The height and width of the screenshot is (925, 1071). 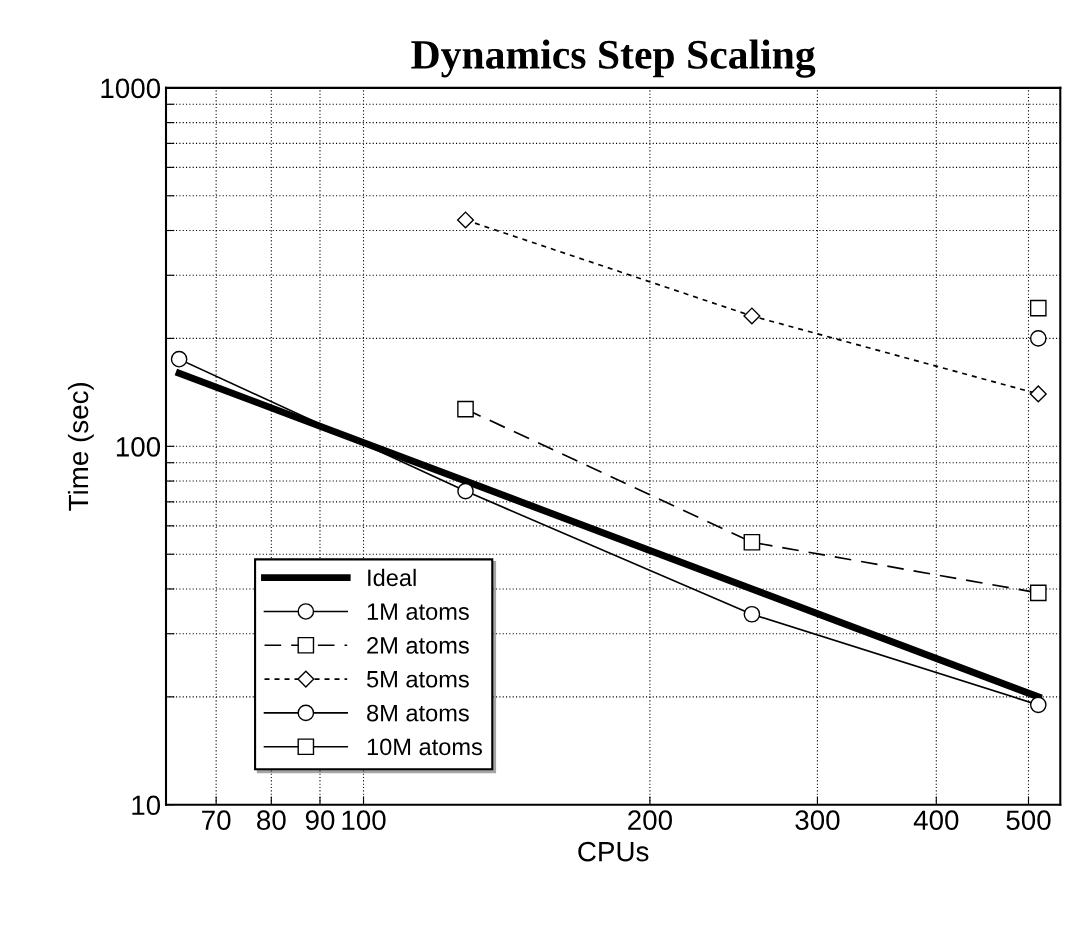 I want to click on x-tick-label: 500, so click(x=1028, y=820).